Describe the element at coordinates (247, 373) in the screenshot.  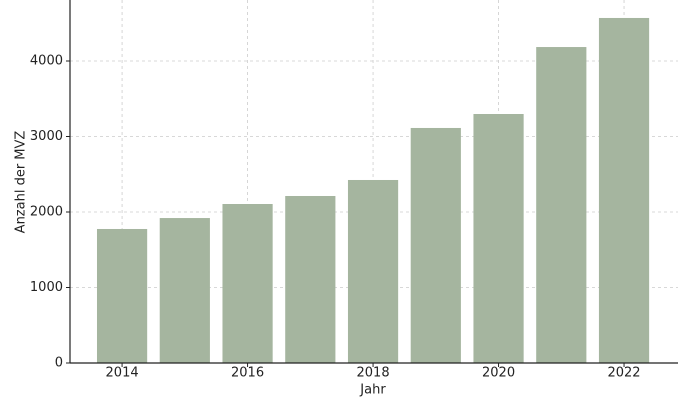
I see `x-tick-label: 2016` at that location.